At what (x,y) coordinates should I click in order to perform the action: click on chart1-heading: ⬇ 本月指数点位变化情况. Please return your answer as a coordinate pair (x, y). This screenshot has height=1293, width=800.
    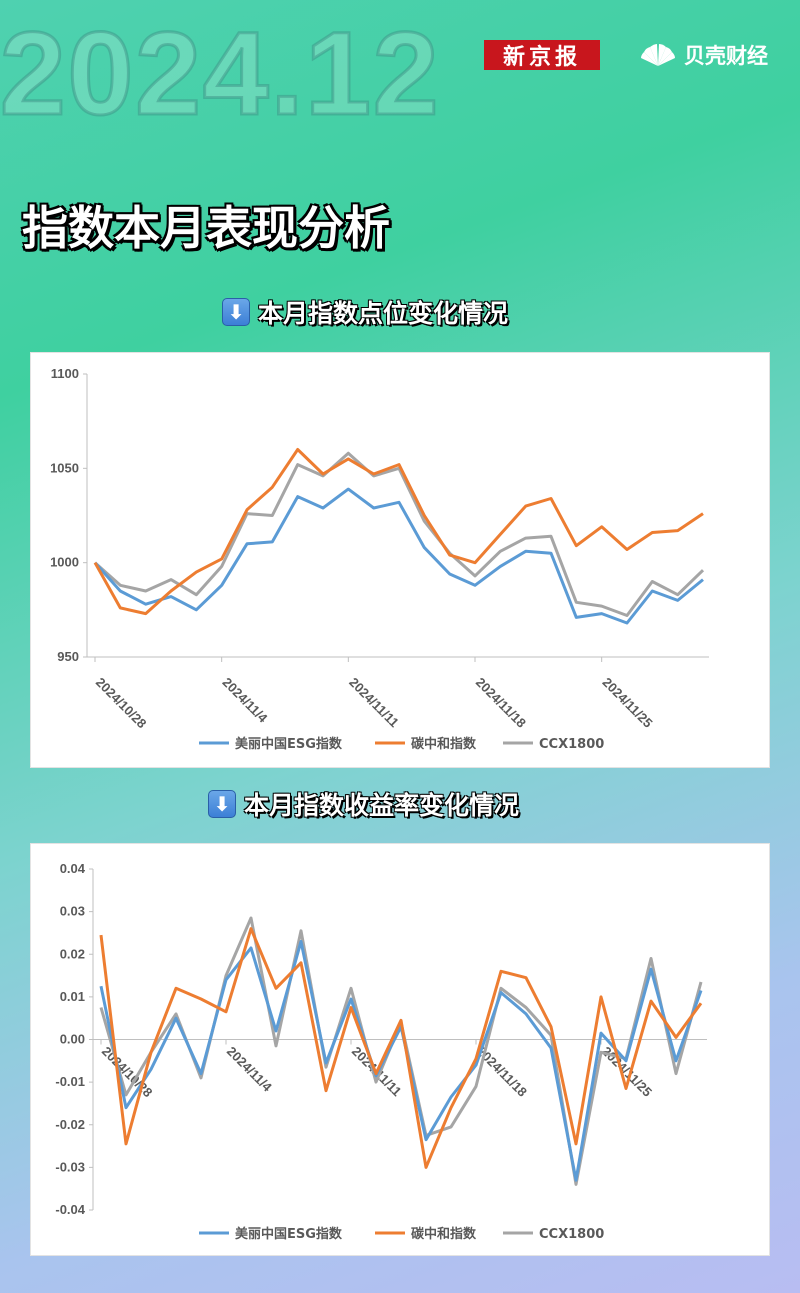
    Looking at the image, I should click on (365, 312).